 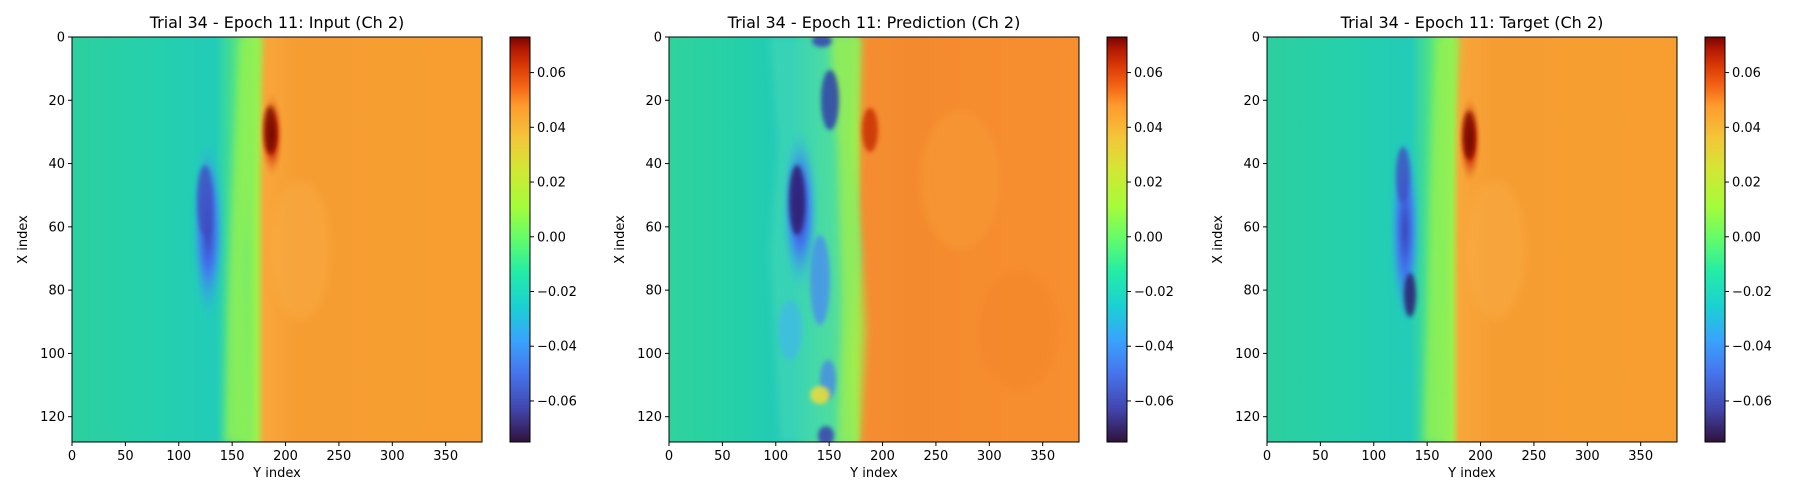 I want to click on chart-title: Trial 34 - Epoch 11: Prediction (Ch 2), so click(x=874, y=22).